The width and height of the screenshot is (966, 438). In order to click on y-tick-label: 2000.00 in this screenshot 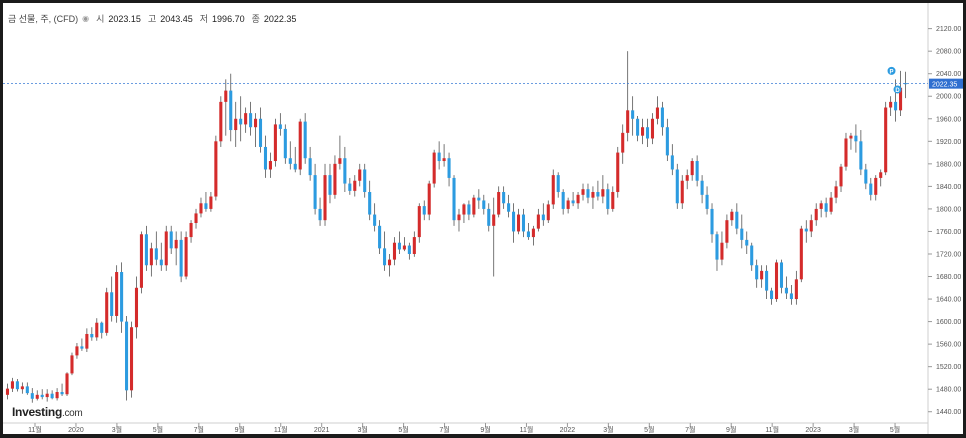, I will do `click(948, 97)`.